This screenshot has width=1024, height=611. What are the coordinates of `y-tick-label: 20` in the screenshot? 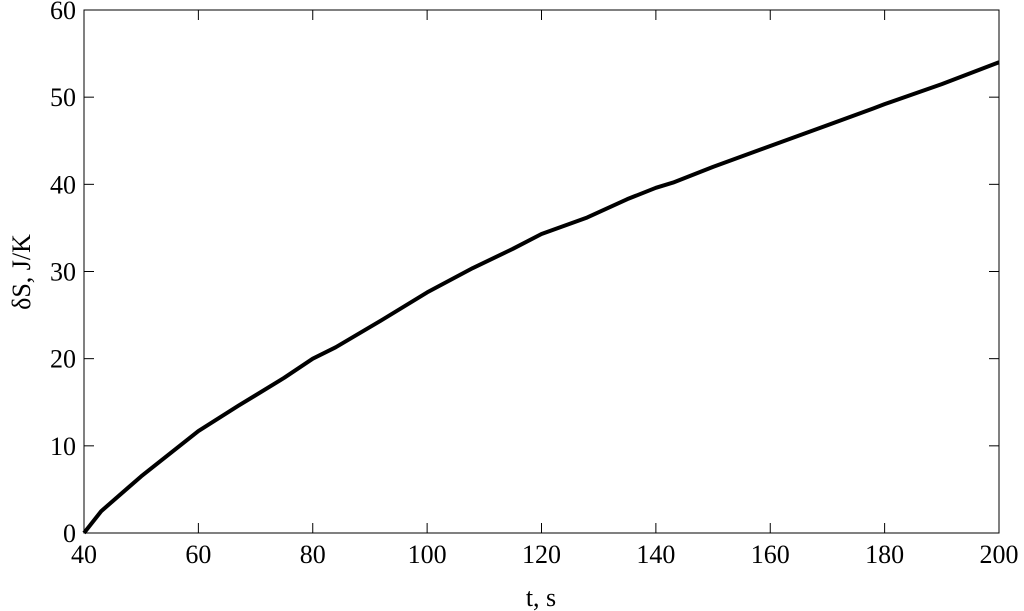 It's located at (63, 359).